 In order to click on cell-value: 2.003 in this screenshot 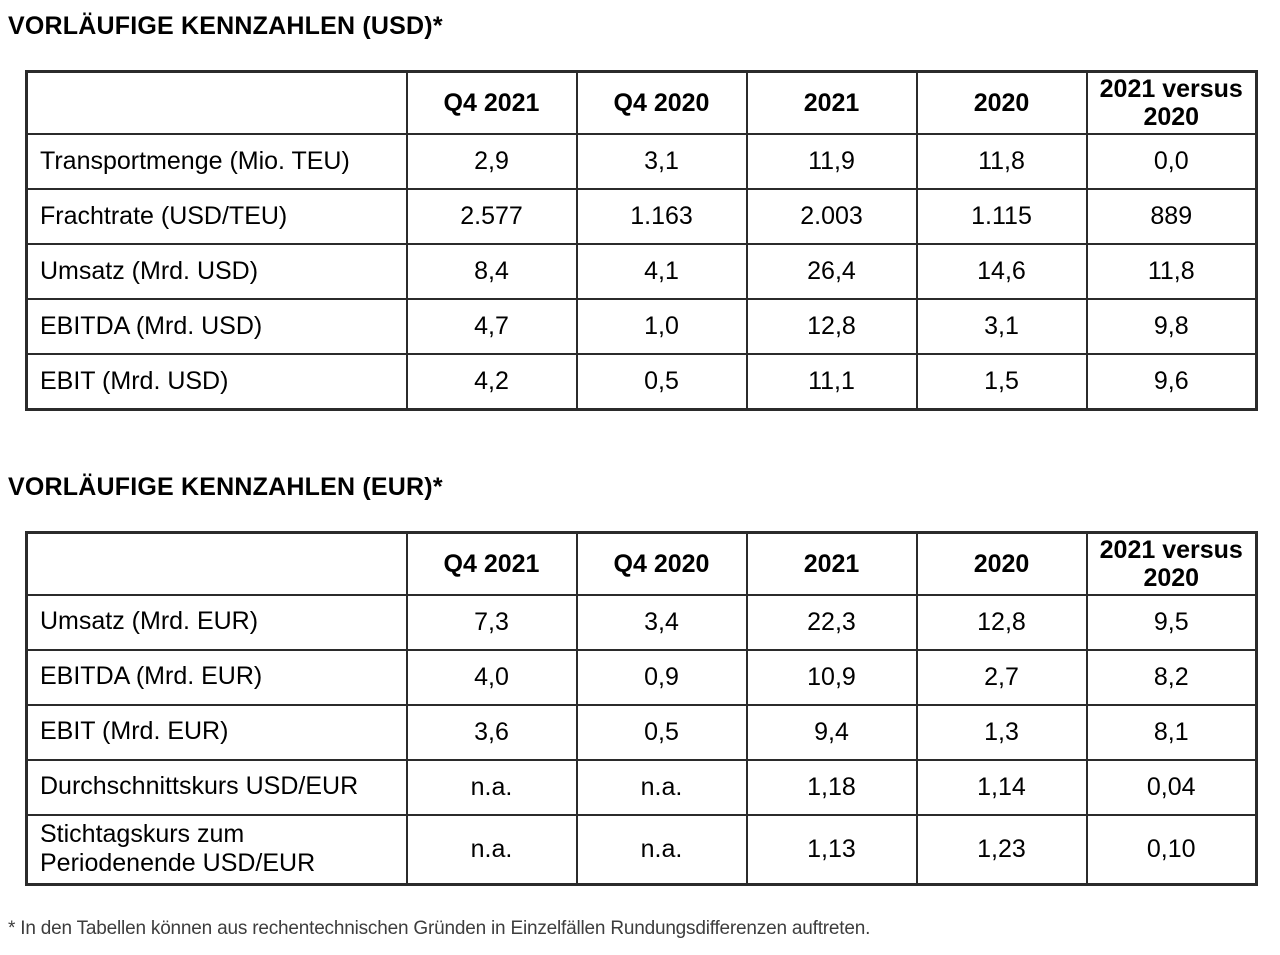, I will do `click(831, 216)`.